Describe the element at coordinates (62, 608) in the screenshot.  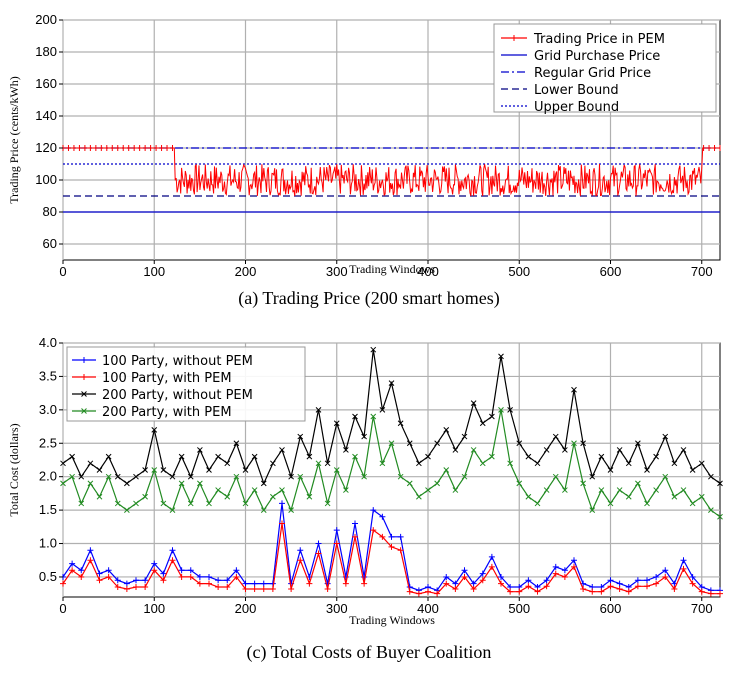
I see `c-xtick-label: 0` at that location.